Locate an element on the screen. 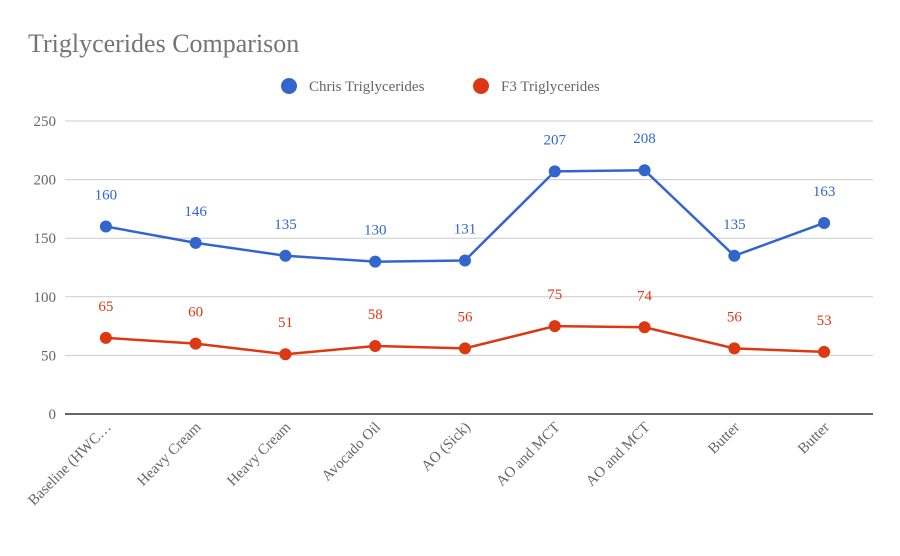  data-label: 53 is located at coordinates (824, 321).